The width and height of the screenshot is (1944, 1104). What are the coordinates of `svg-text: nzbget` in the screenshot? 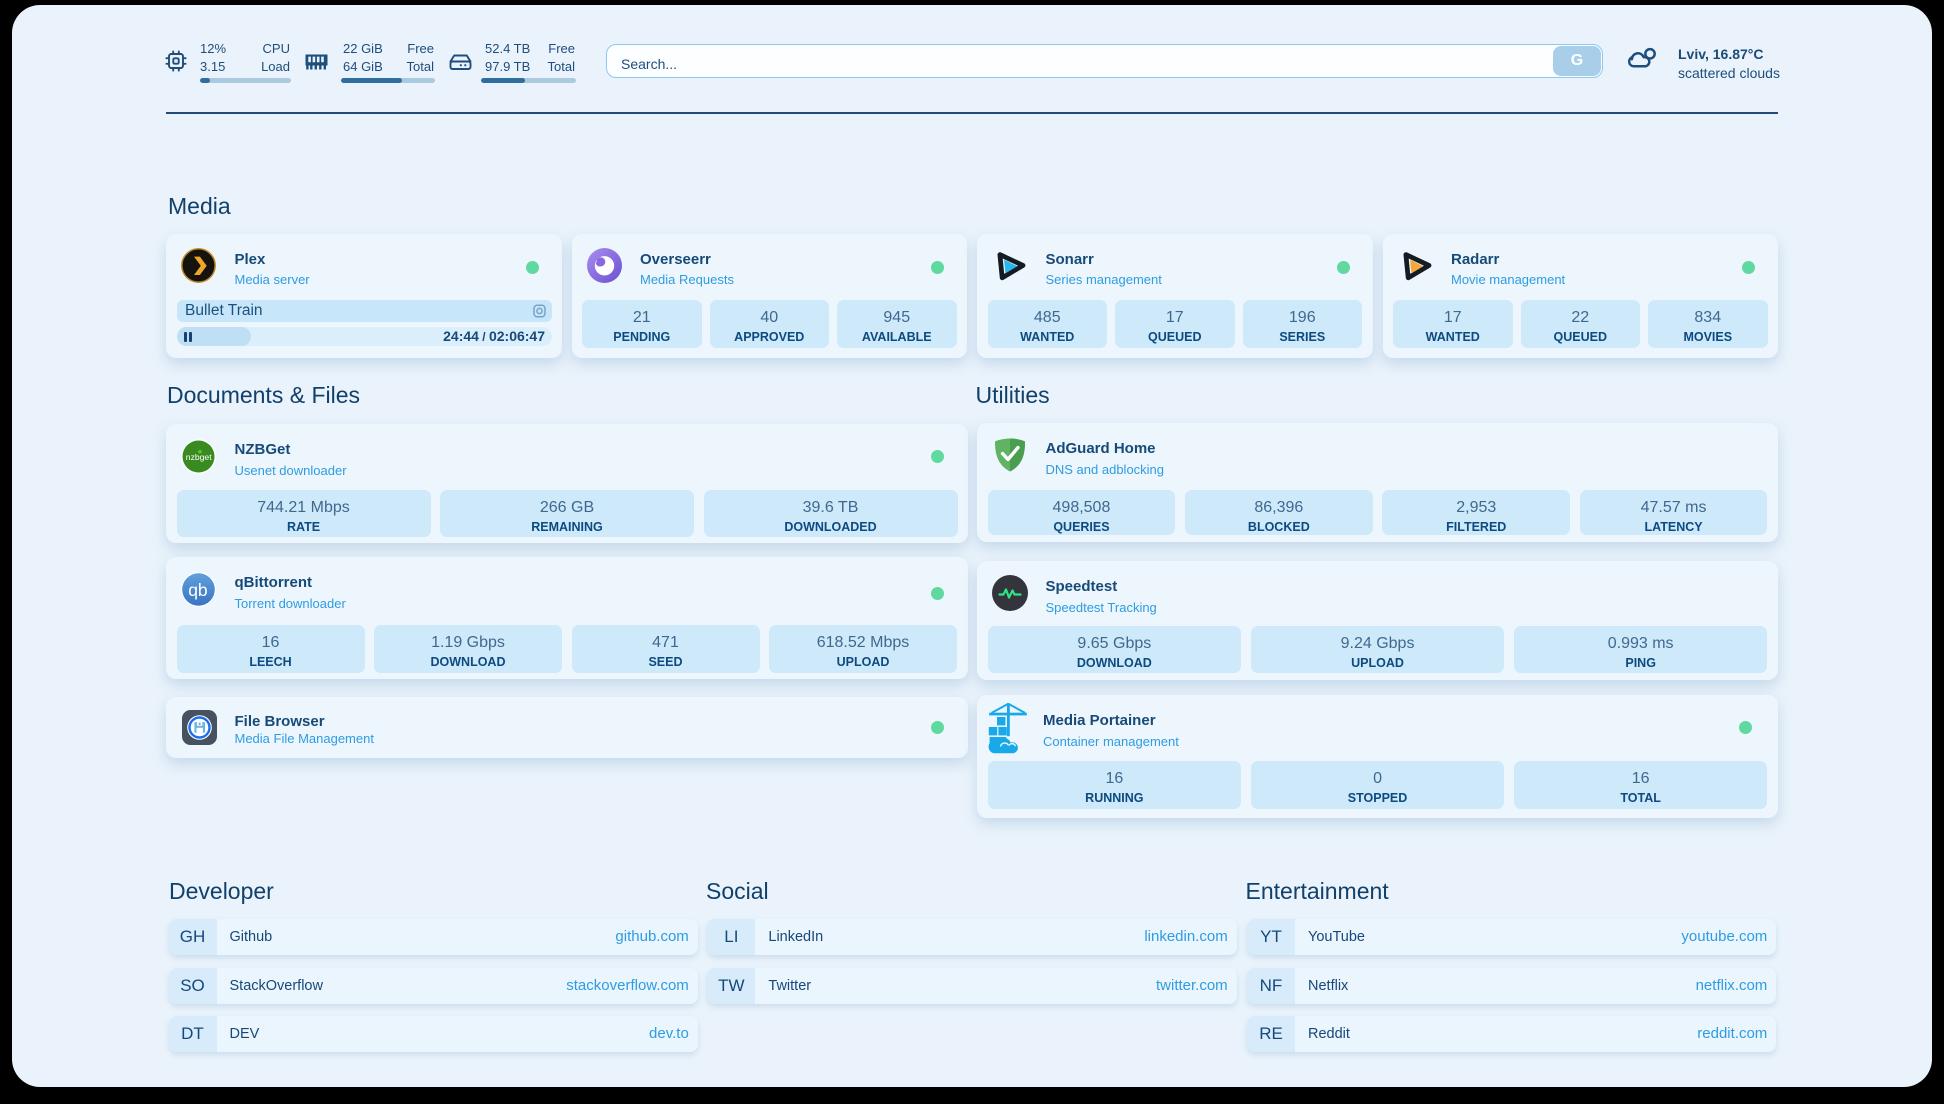 It's located at (199, 457).